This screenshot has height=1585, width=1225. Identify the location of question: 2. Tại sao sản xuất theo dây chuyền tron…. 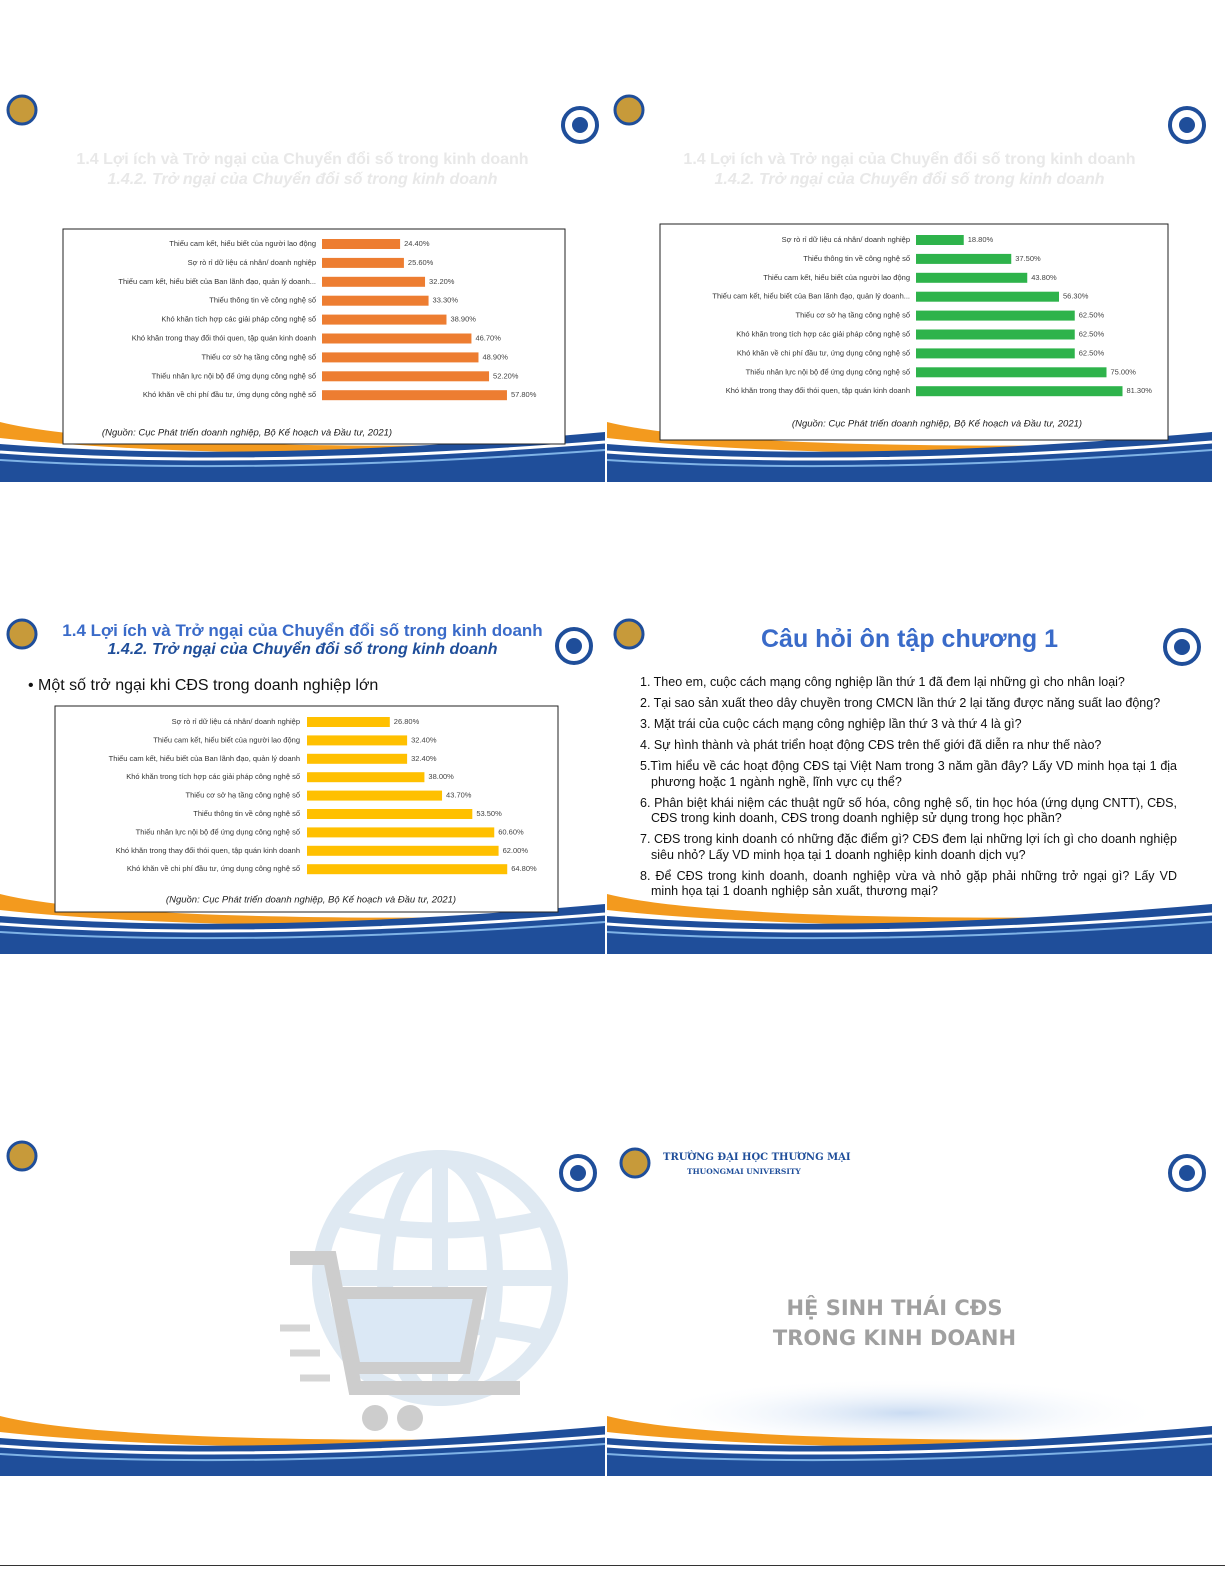
(900, 703).